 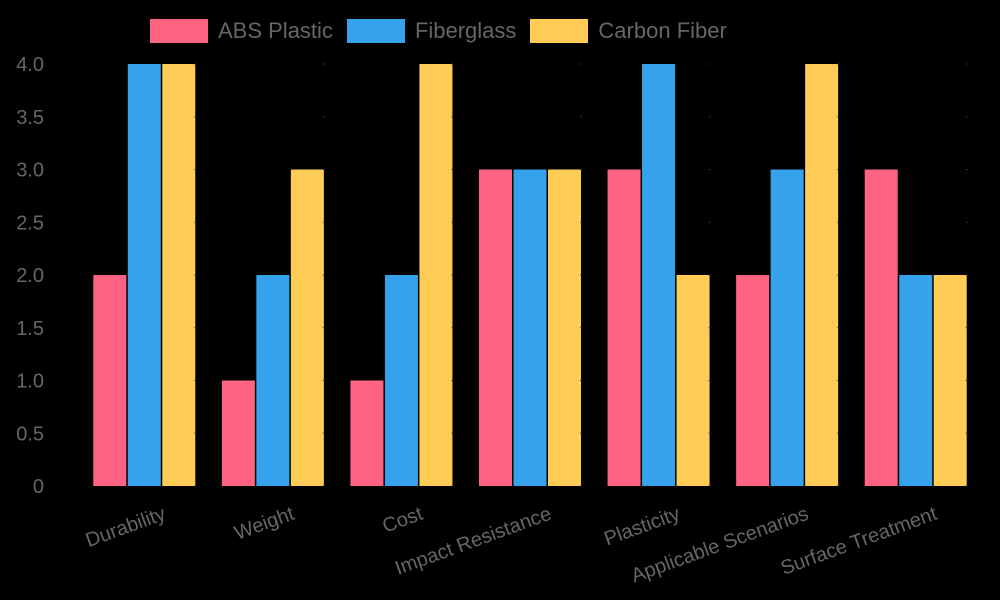 I want to click on legend-item-abs-plastic: ABS Plastic, so click(x=241, y=31).